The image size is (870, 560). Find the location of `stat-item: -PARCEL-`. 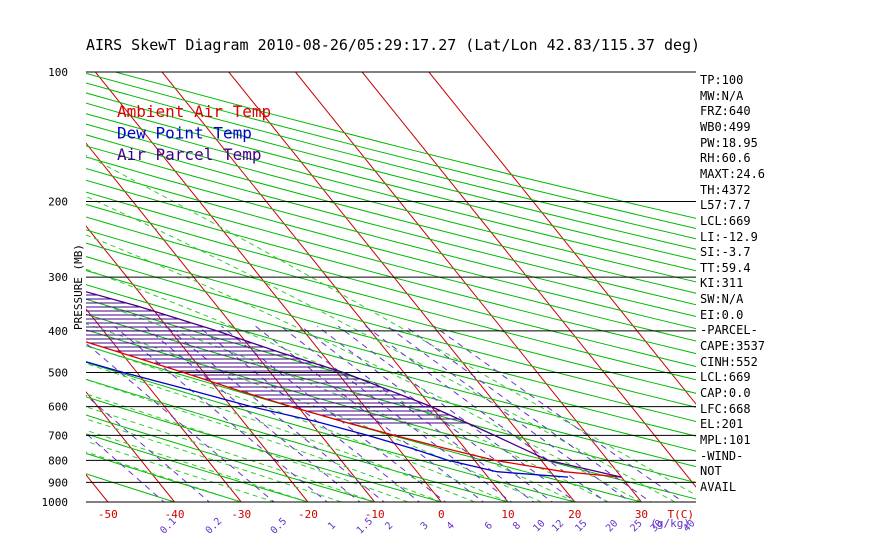

stat-item: -PARCEL- is located at coordinates (729, 330).